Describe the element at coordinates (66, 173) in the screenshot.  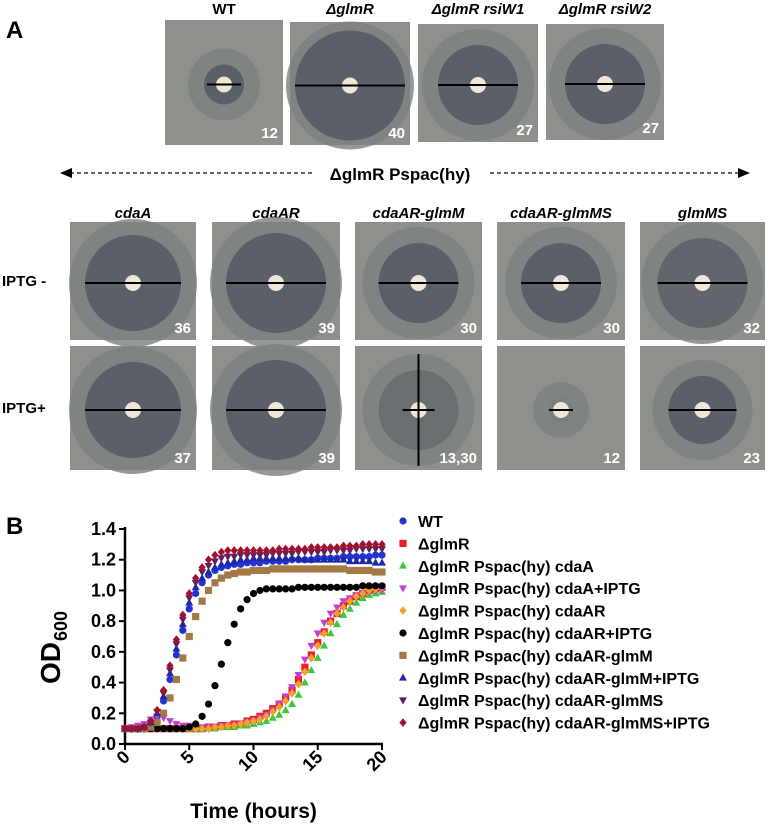
I see `arrow-head` at that location.